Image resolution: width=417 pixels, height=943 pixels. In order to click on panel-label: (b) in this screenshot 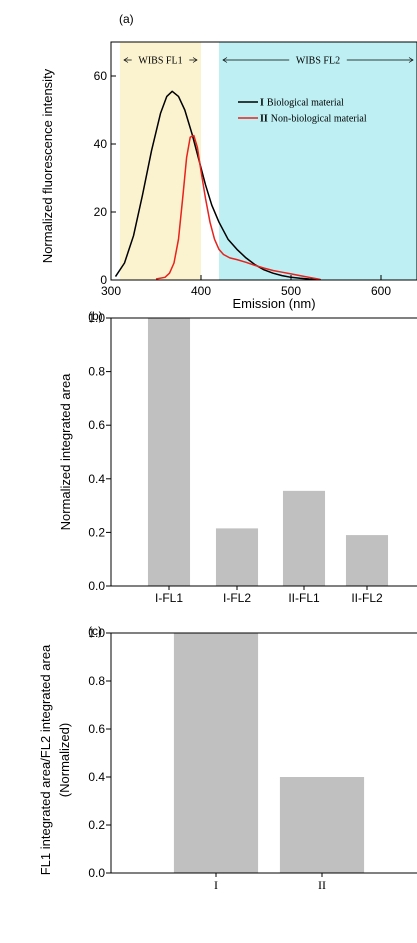, I will do `click(95, 316)`.